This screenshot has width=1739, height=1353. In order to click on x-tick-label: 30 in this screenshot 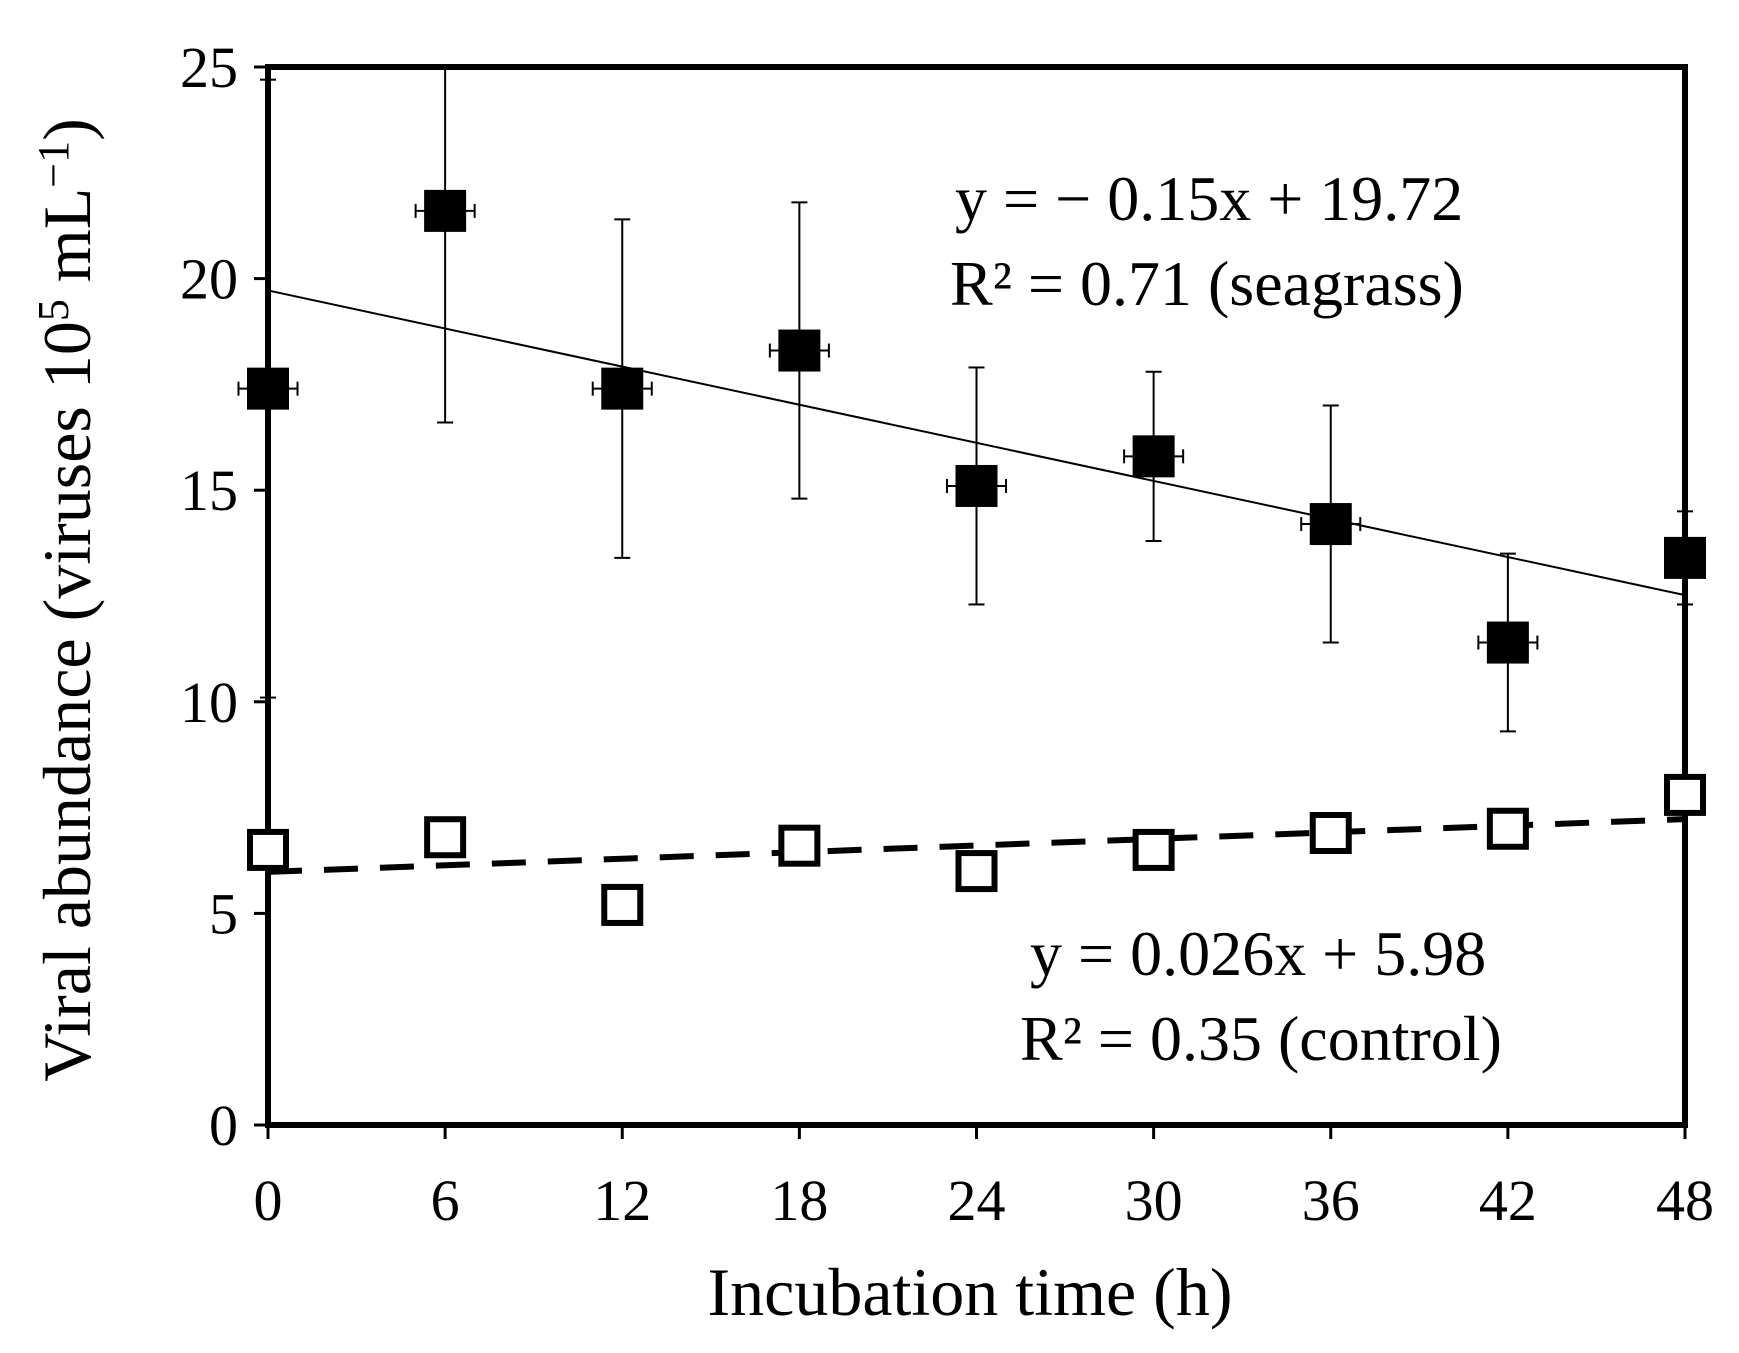, I will do `click(1154, 1200)`.